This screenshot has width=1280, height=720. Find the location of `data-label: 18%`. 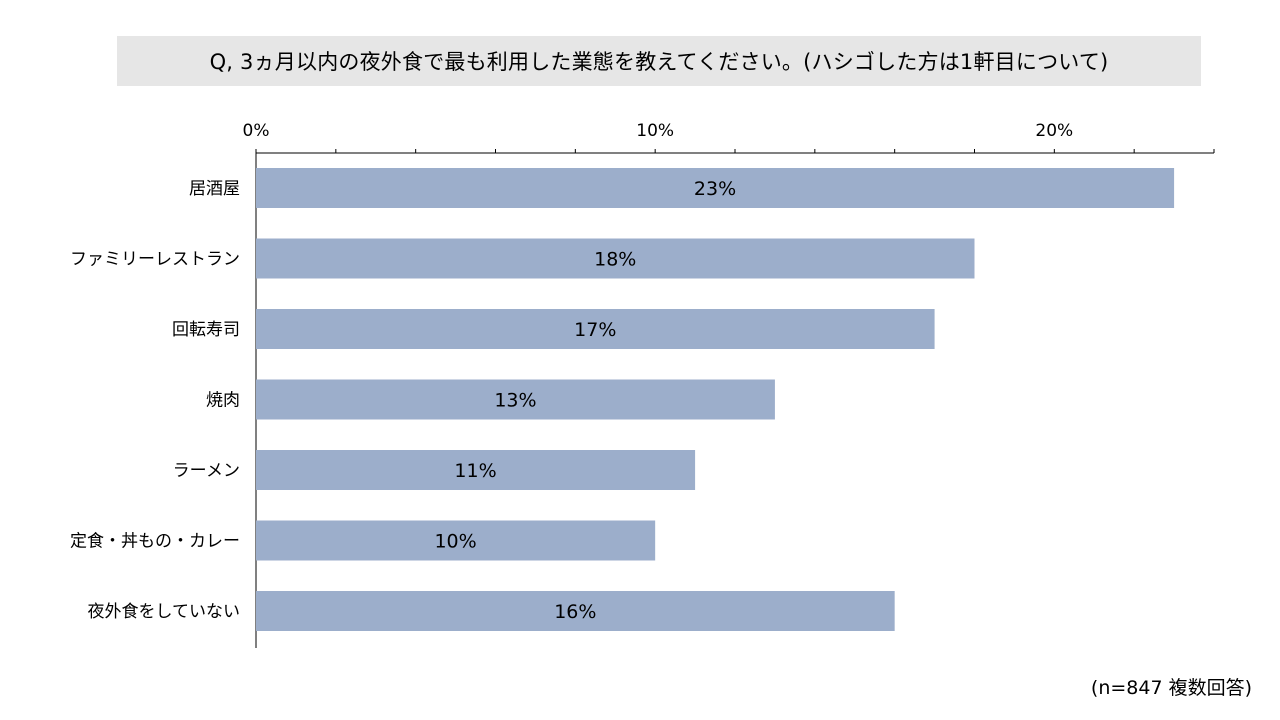

data-label: 18% is located at coordinates (615, 260).